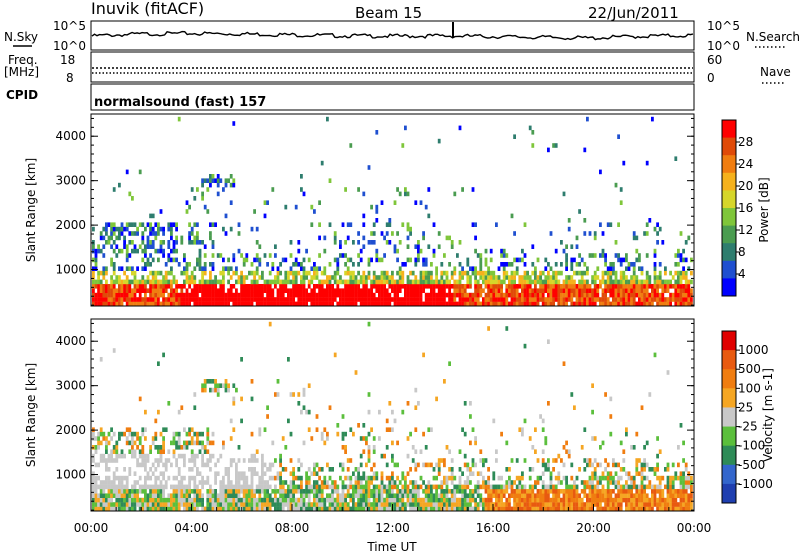  I want to click on xtick-label: 00:00, so click(91, 528).